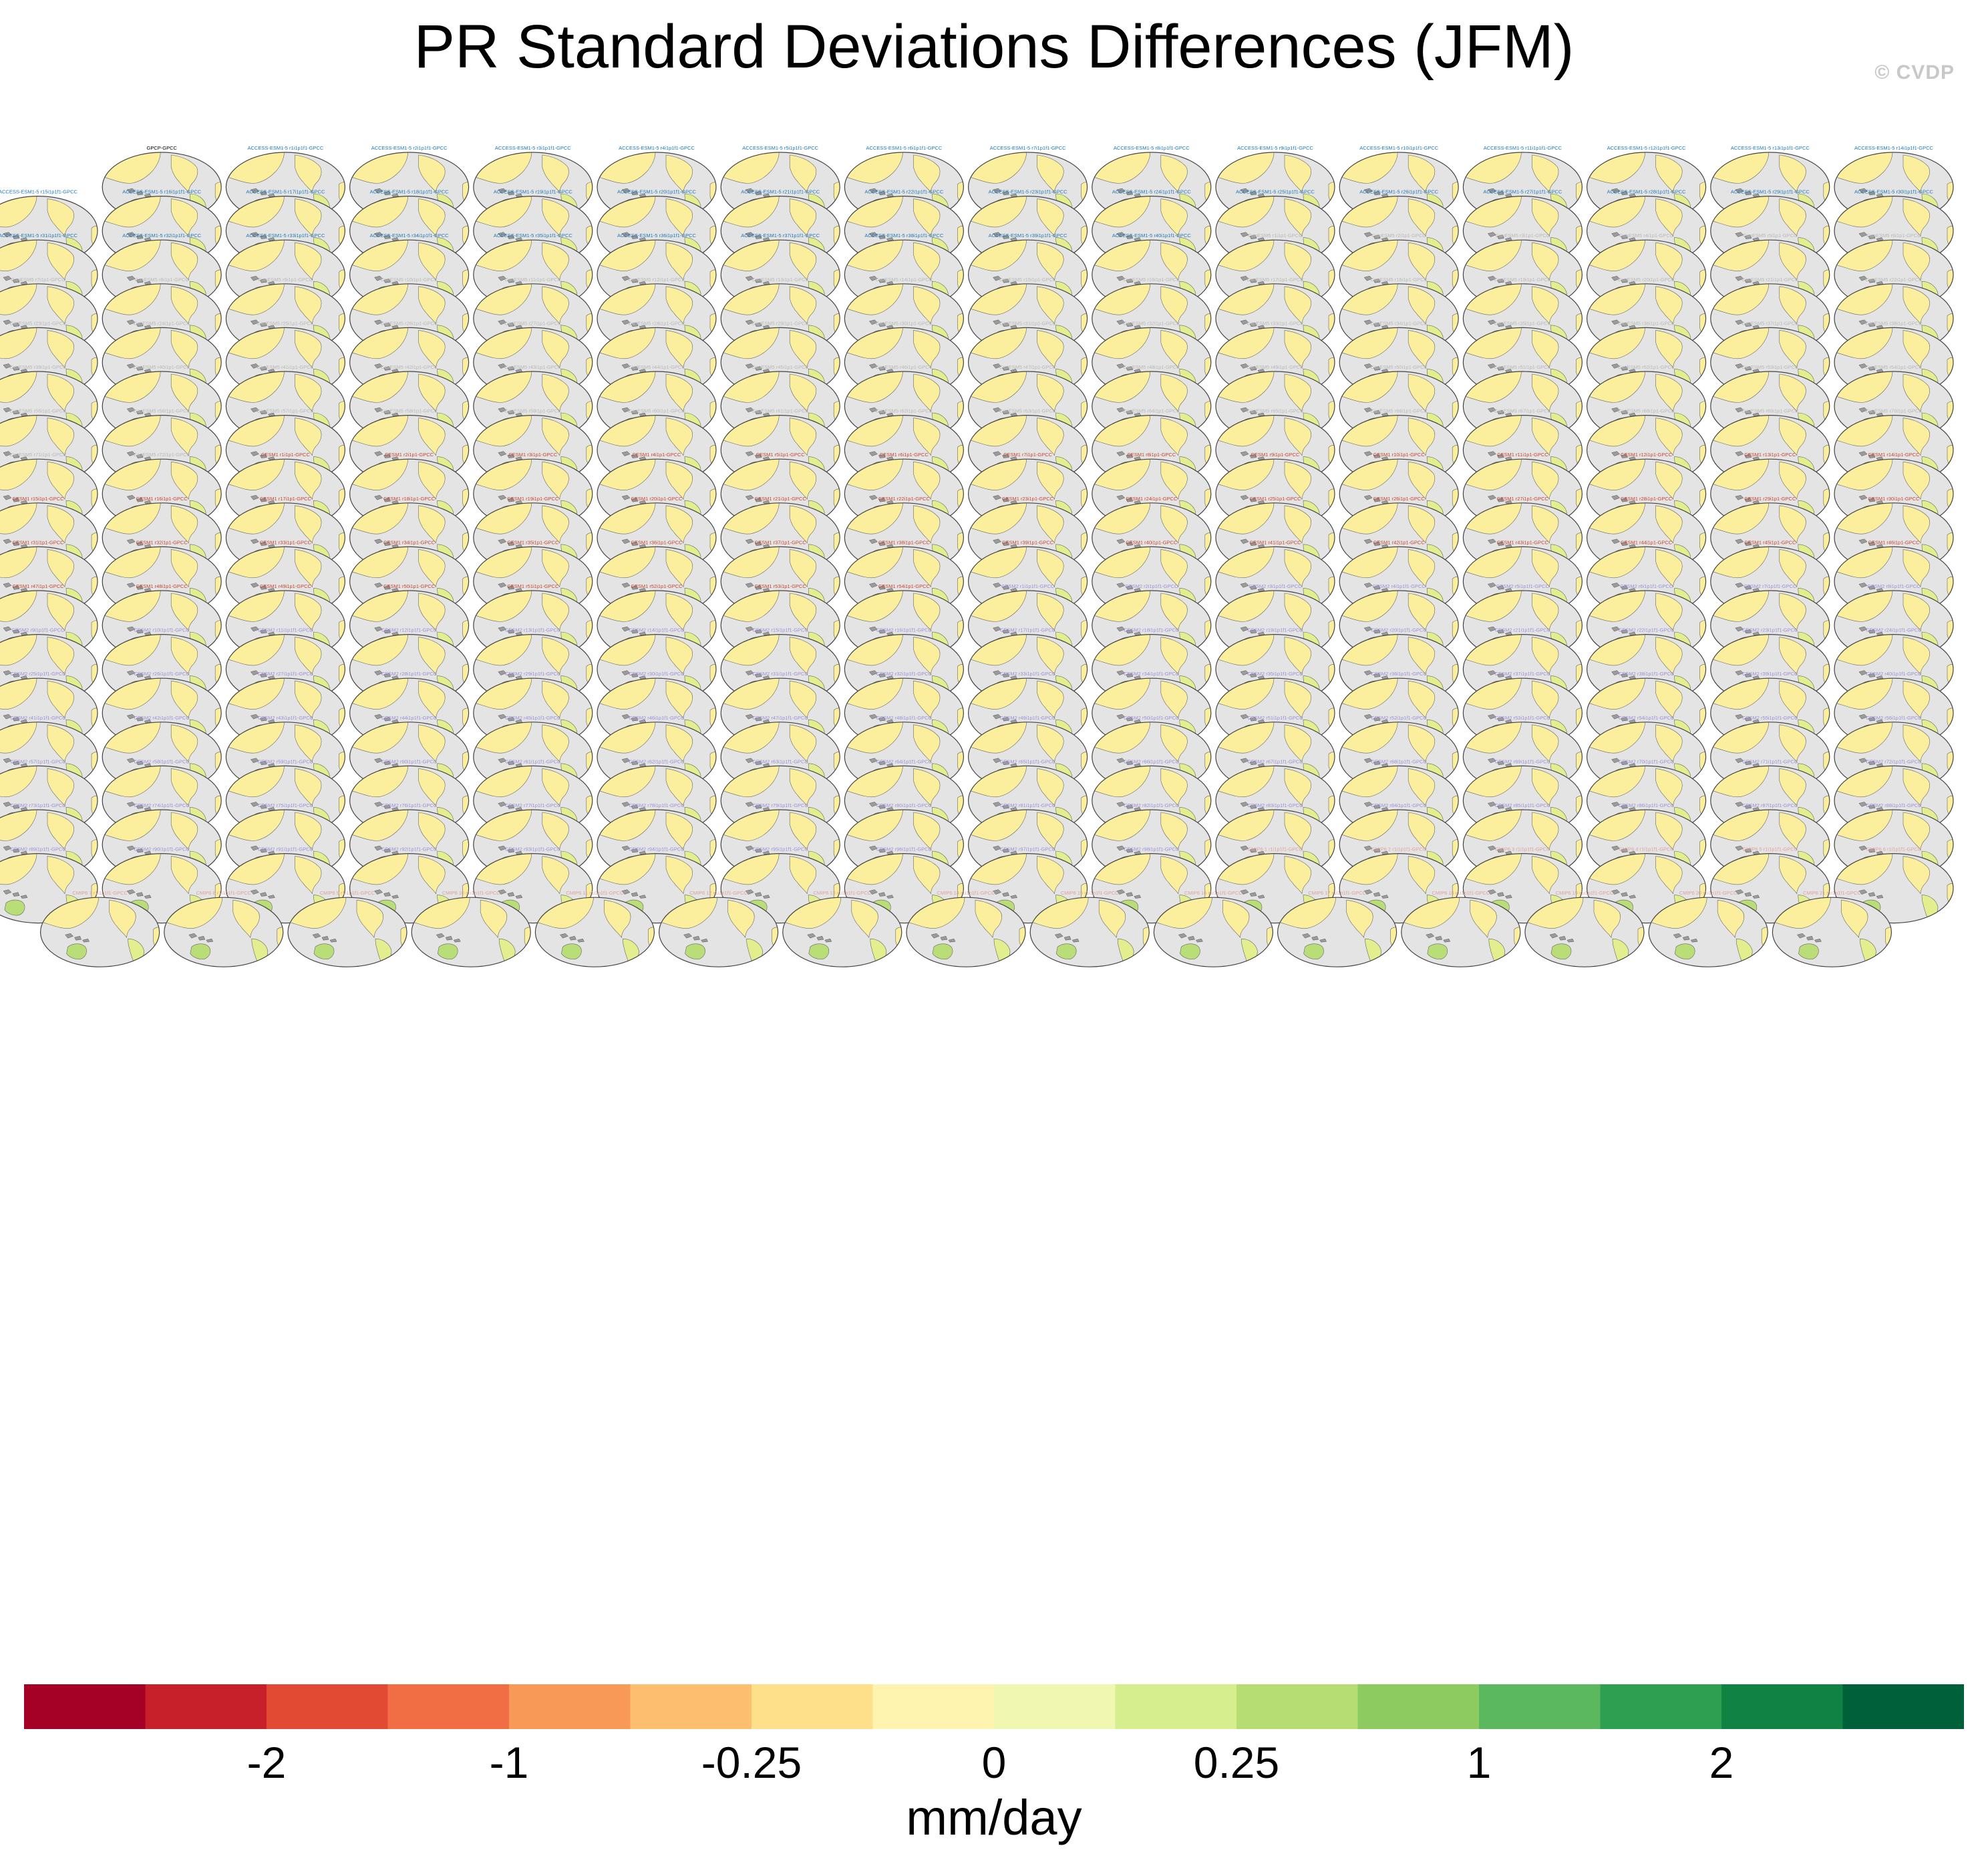 This screenshot has width=1988, height=1864. I want to click on colorbar-units-label: mm/day, so click(994, 1817).